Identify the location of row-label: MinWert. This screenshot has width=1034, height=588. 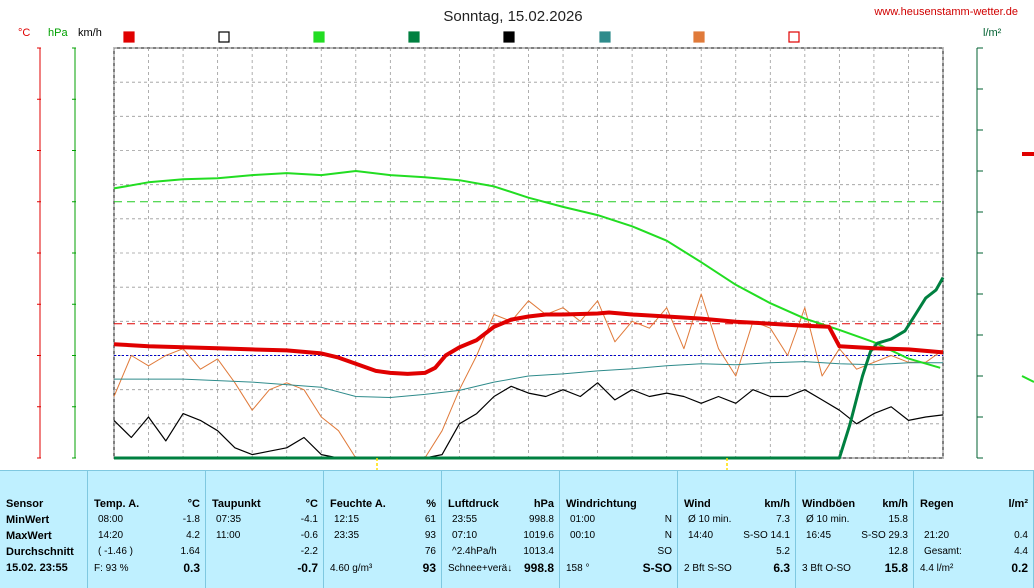
(28, 520).